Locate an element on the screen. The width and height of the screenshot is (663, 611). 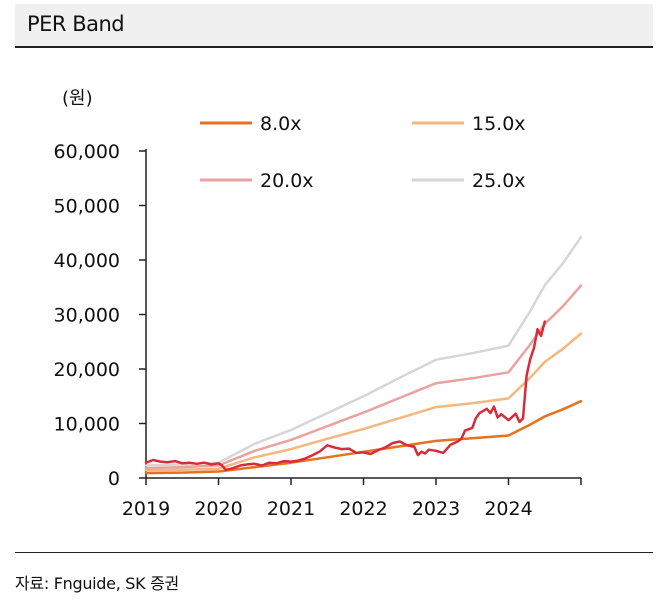
x-tick-label: 2024 is located at coordinates (508, 509).